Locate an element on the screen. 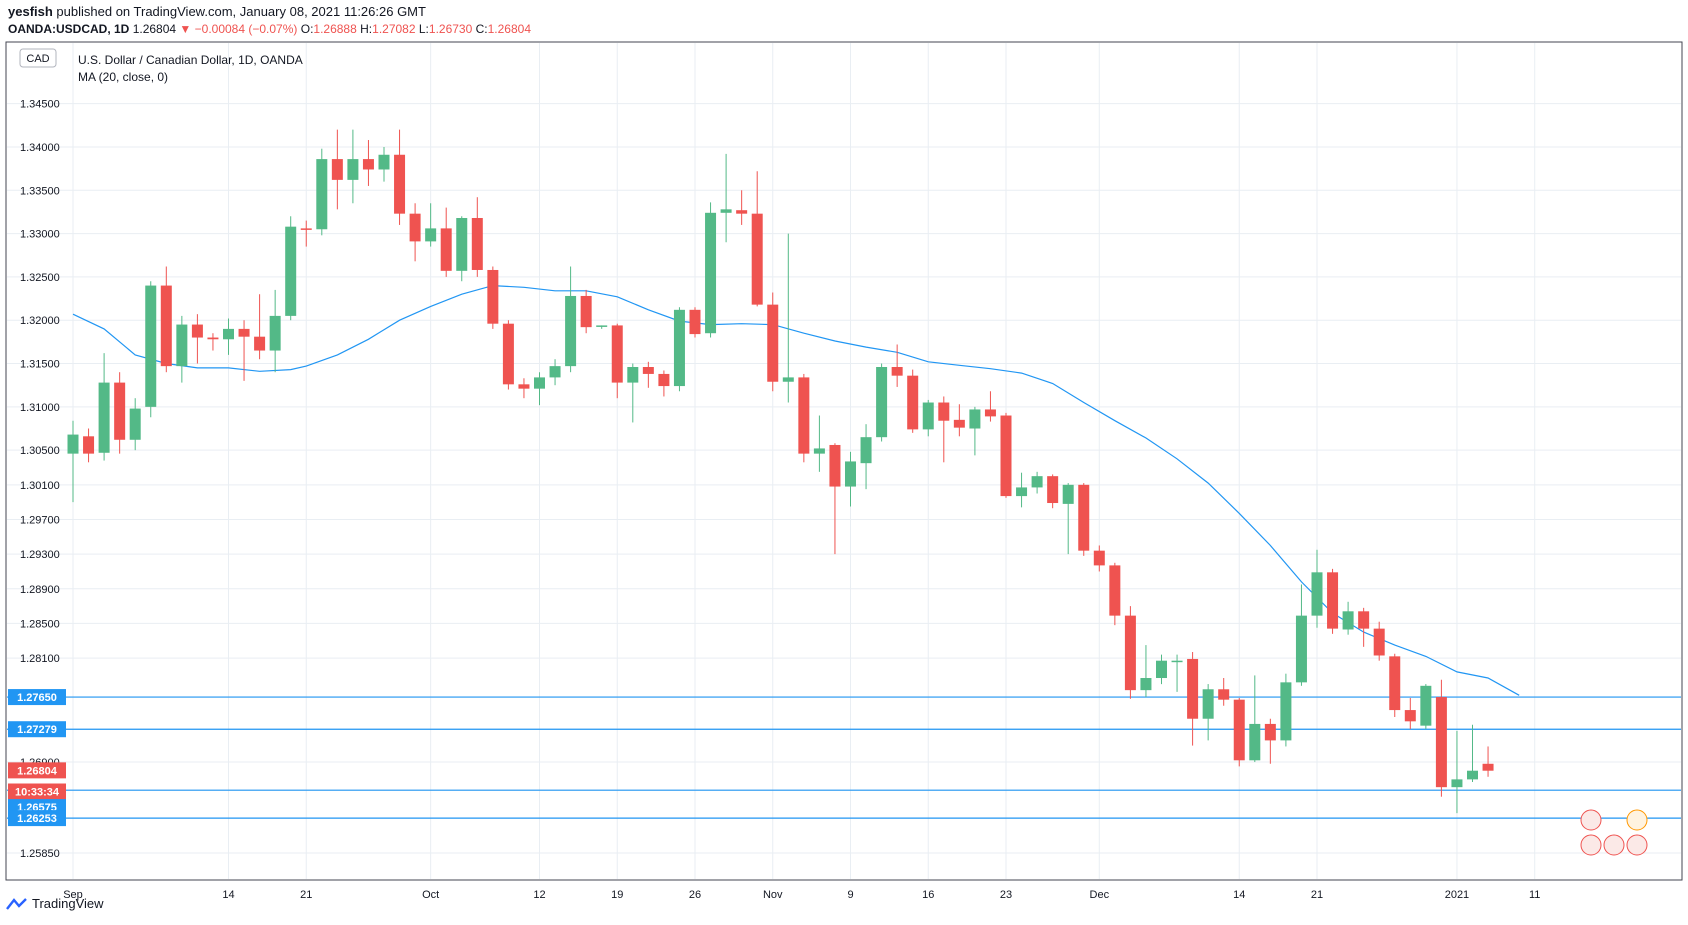 The width and height of the screenshot is (1688, 925). high-label: H: is located at coordinates (366, 29).